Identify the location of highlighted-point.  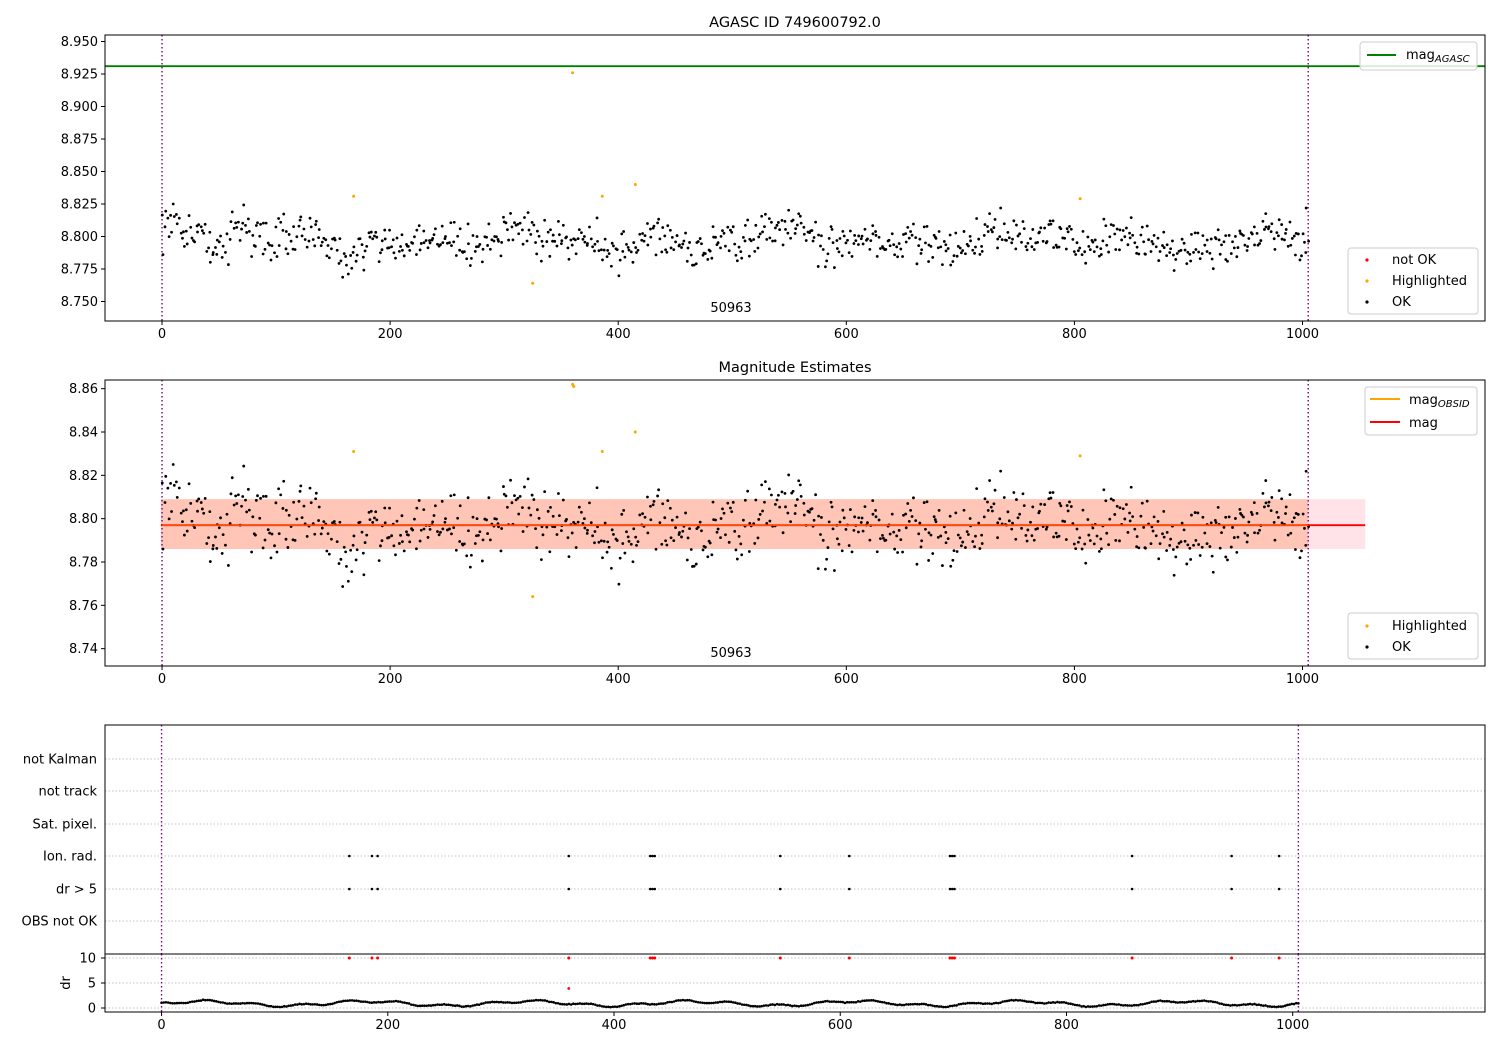
(602, 451).